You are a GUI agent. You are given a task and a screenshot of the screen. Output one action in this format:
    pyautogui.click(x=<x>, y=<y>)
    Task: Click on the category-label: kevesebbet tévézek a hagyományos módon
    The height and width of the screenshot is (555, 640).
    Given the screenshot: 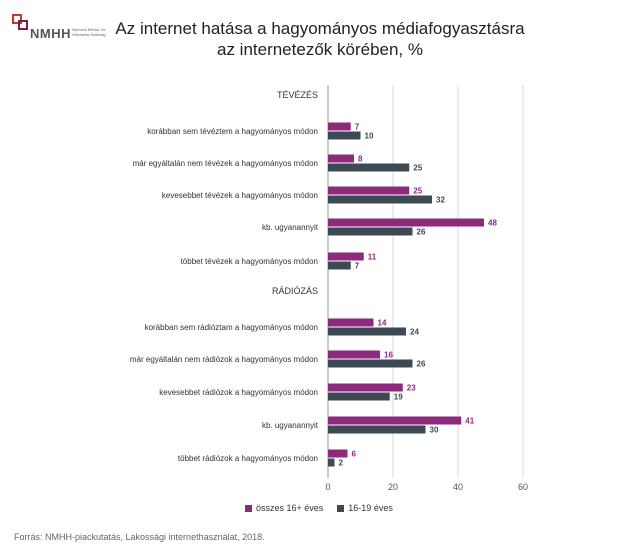 What is the action you would take?
    pyautogui.click(x=240, y=195)
    